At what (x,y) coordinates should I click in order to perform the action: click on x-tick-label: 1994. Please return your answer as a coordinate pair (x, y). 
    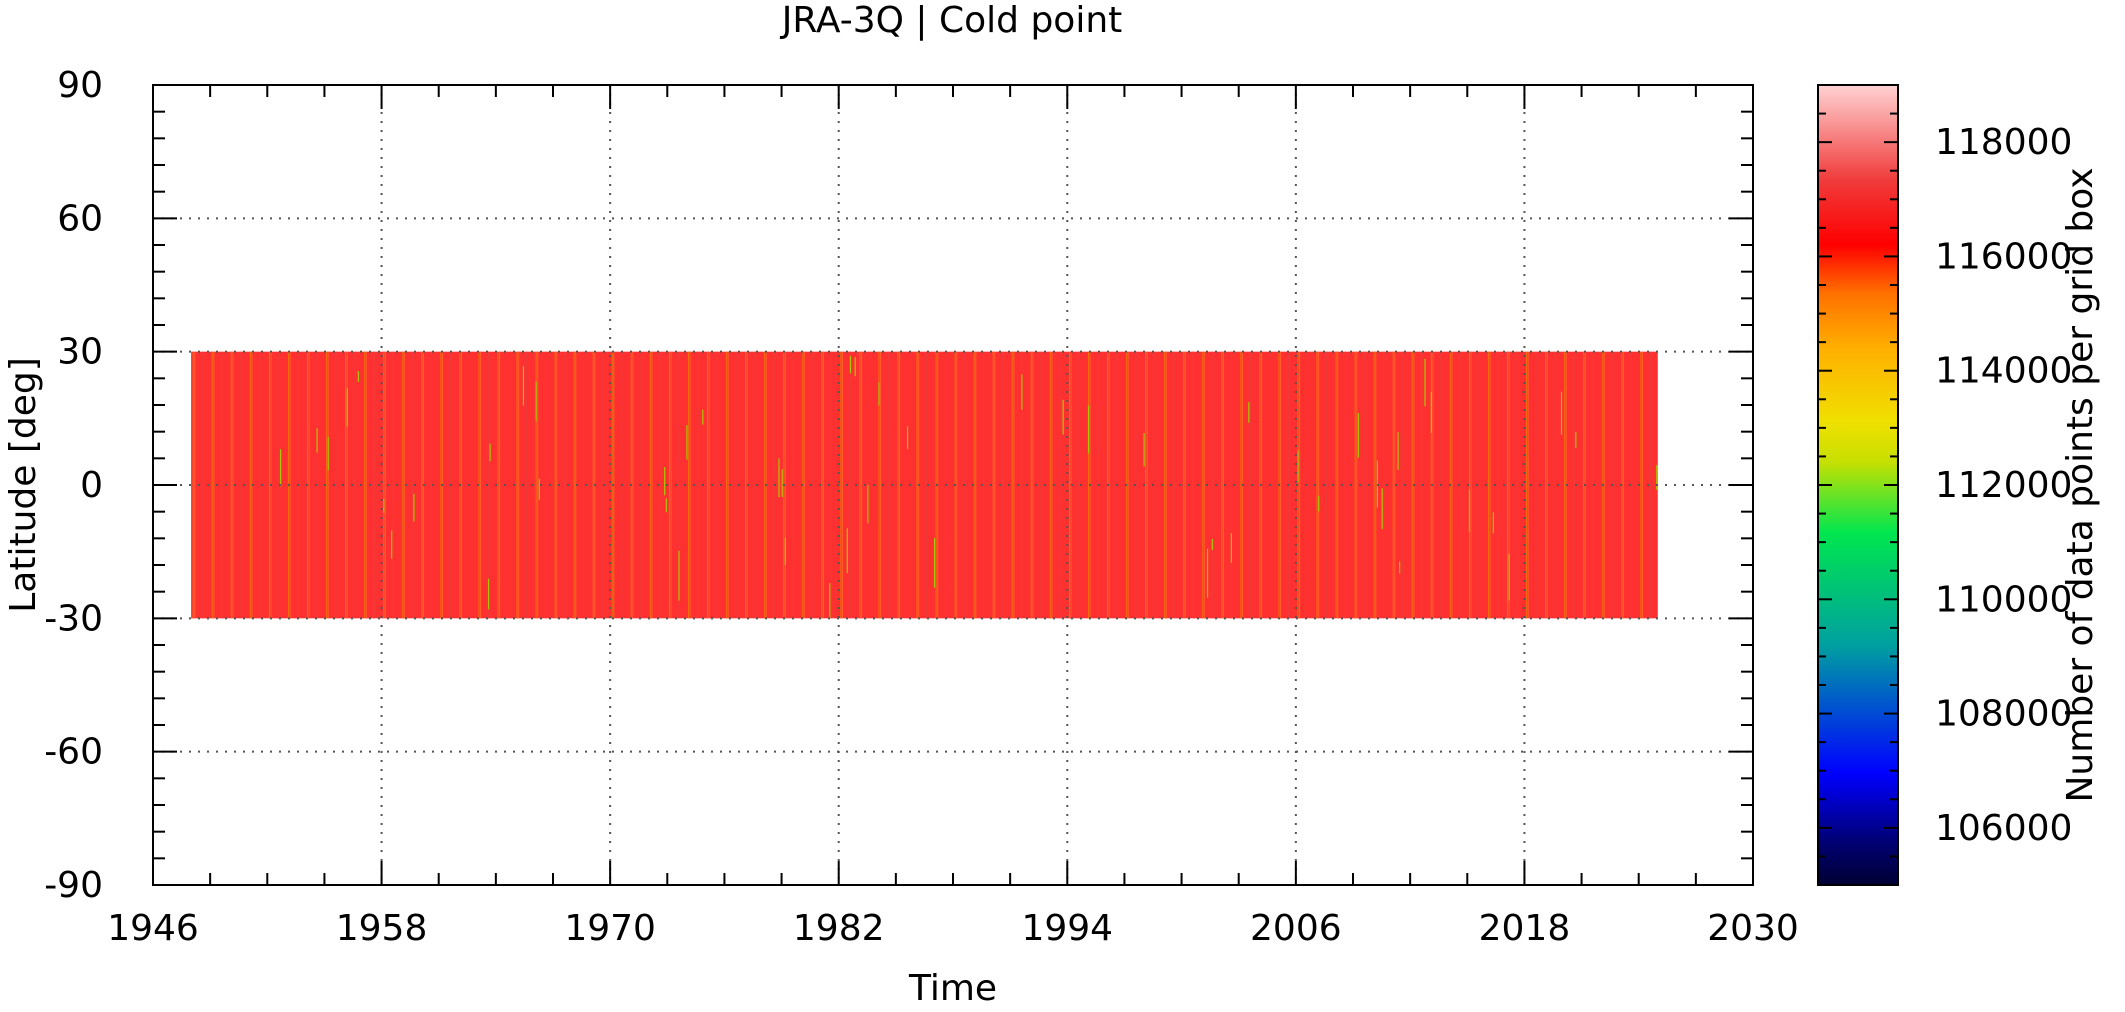
    Looking at the image, I should click on (1067, 928).